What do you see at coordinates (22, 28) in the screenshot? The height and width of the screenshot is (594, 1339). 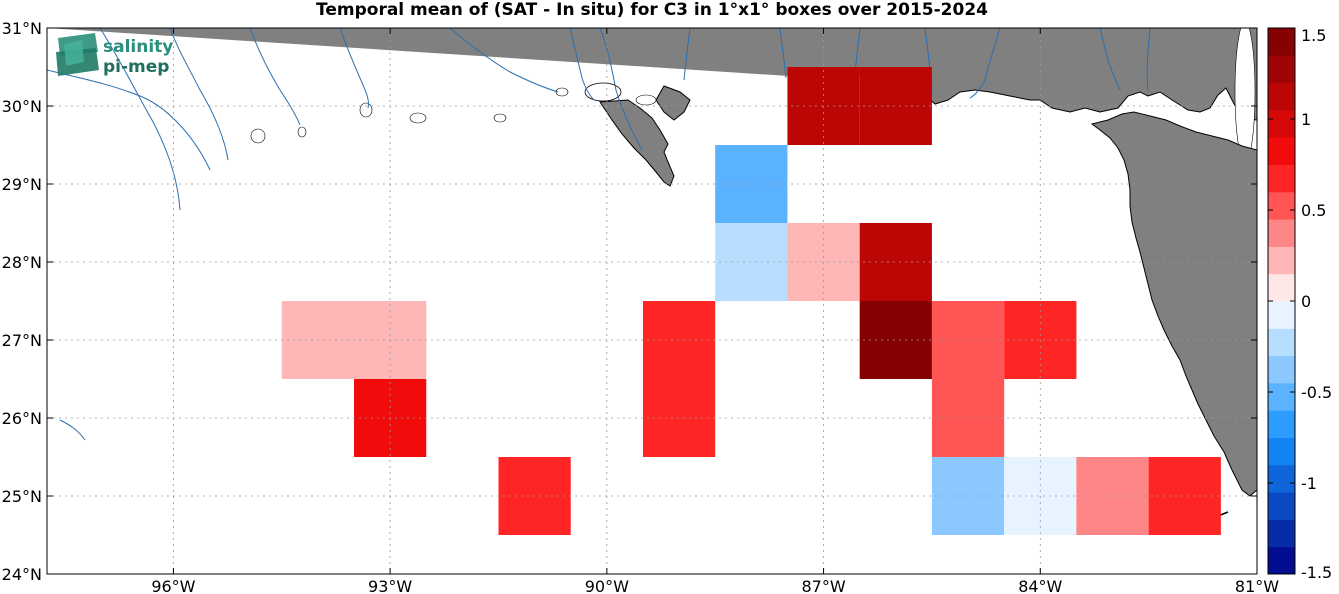 I see `y-tick-label: 31°N` at bounding box center [22, 28].